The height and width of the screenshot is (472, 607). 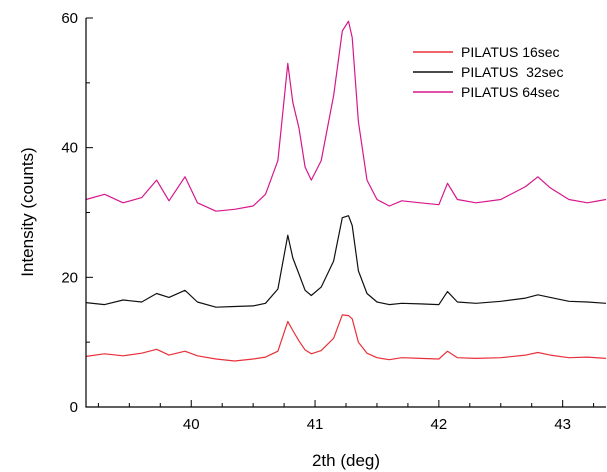 What do you see at coordinates (27, 211) in the screenshot?
I see `y-axis-title: Intensity (counts)` at bounding box center [27, 211].